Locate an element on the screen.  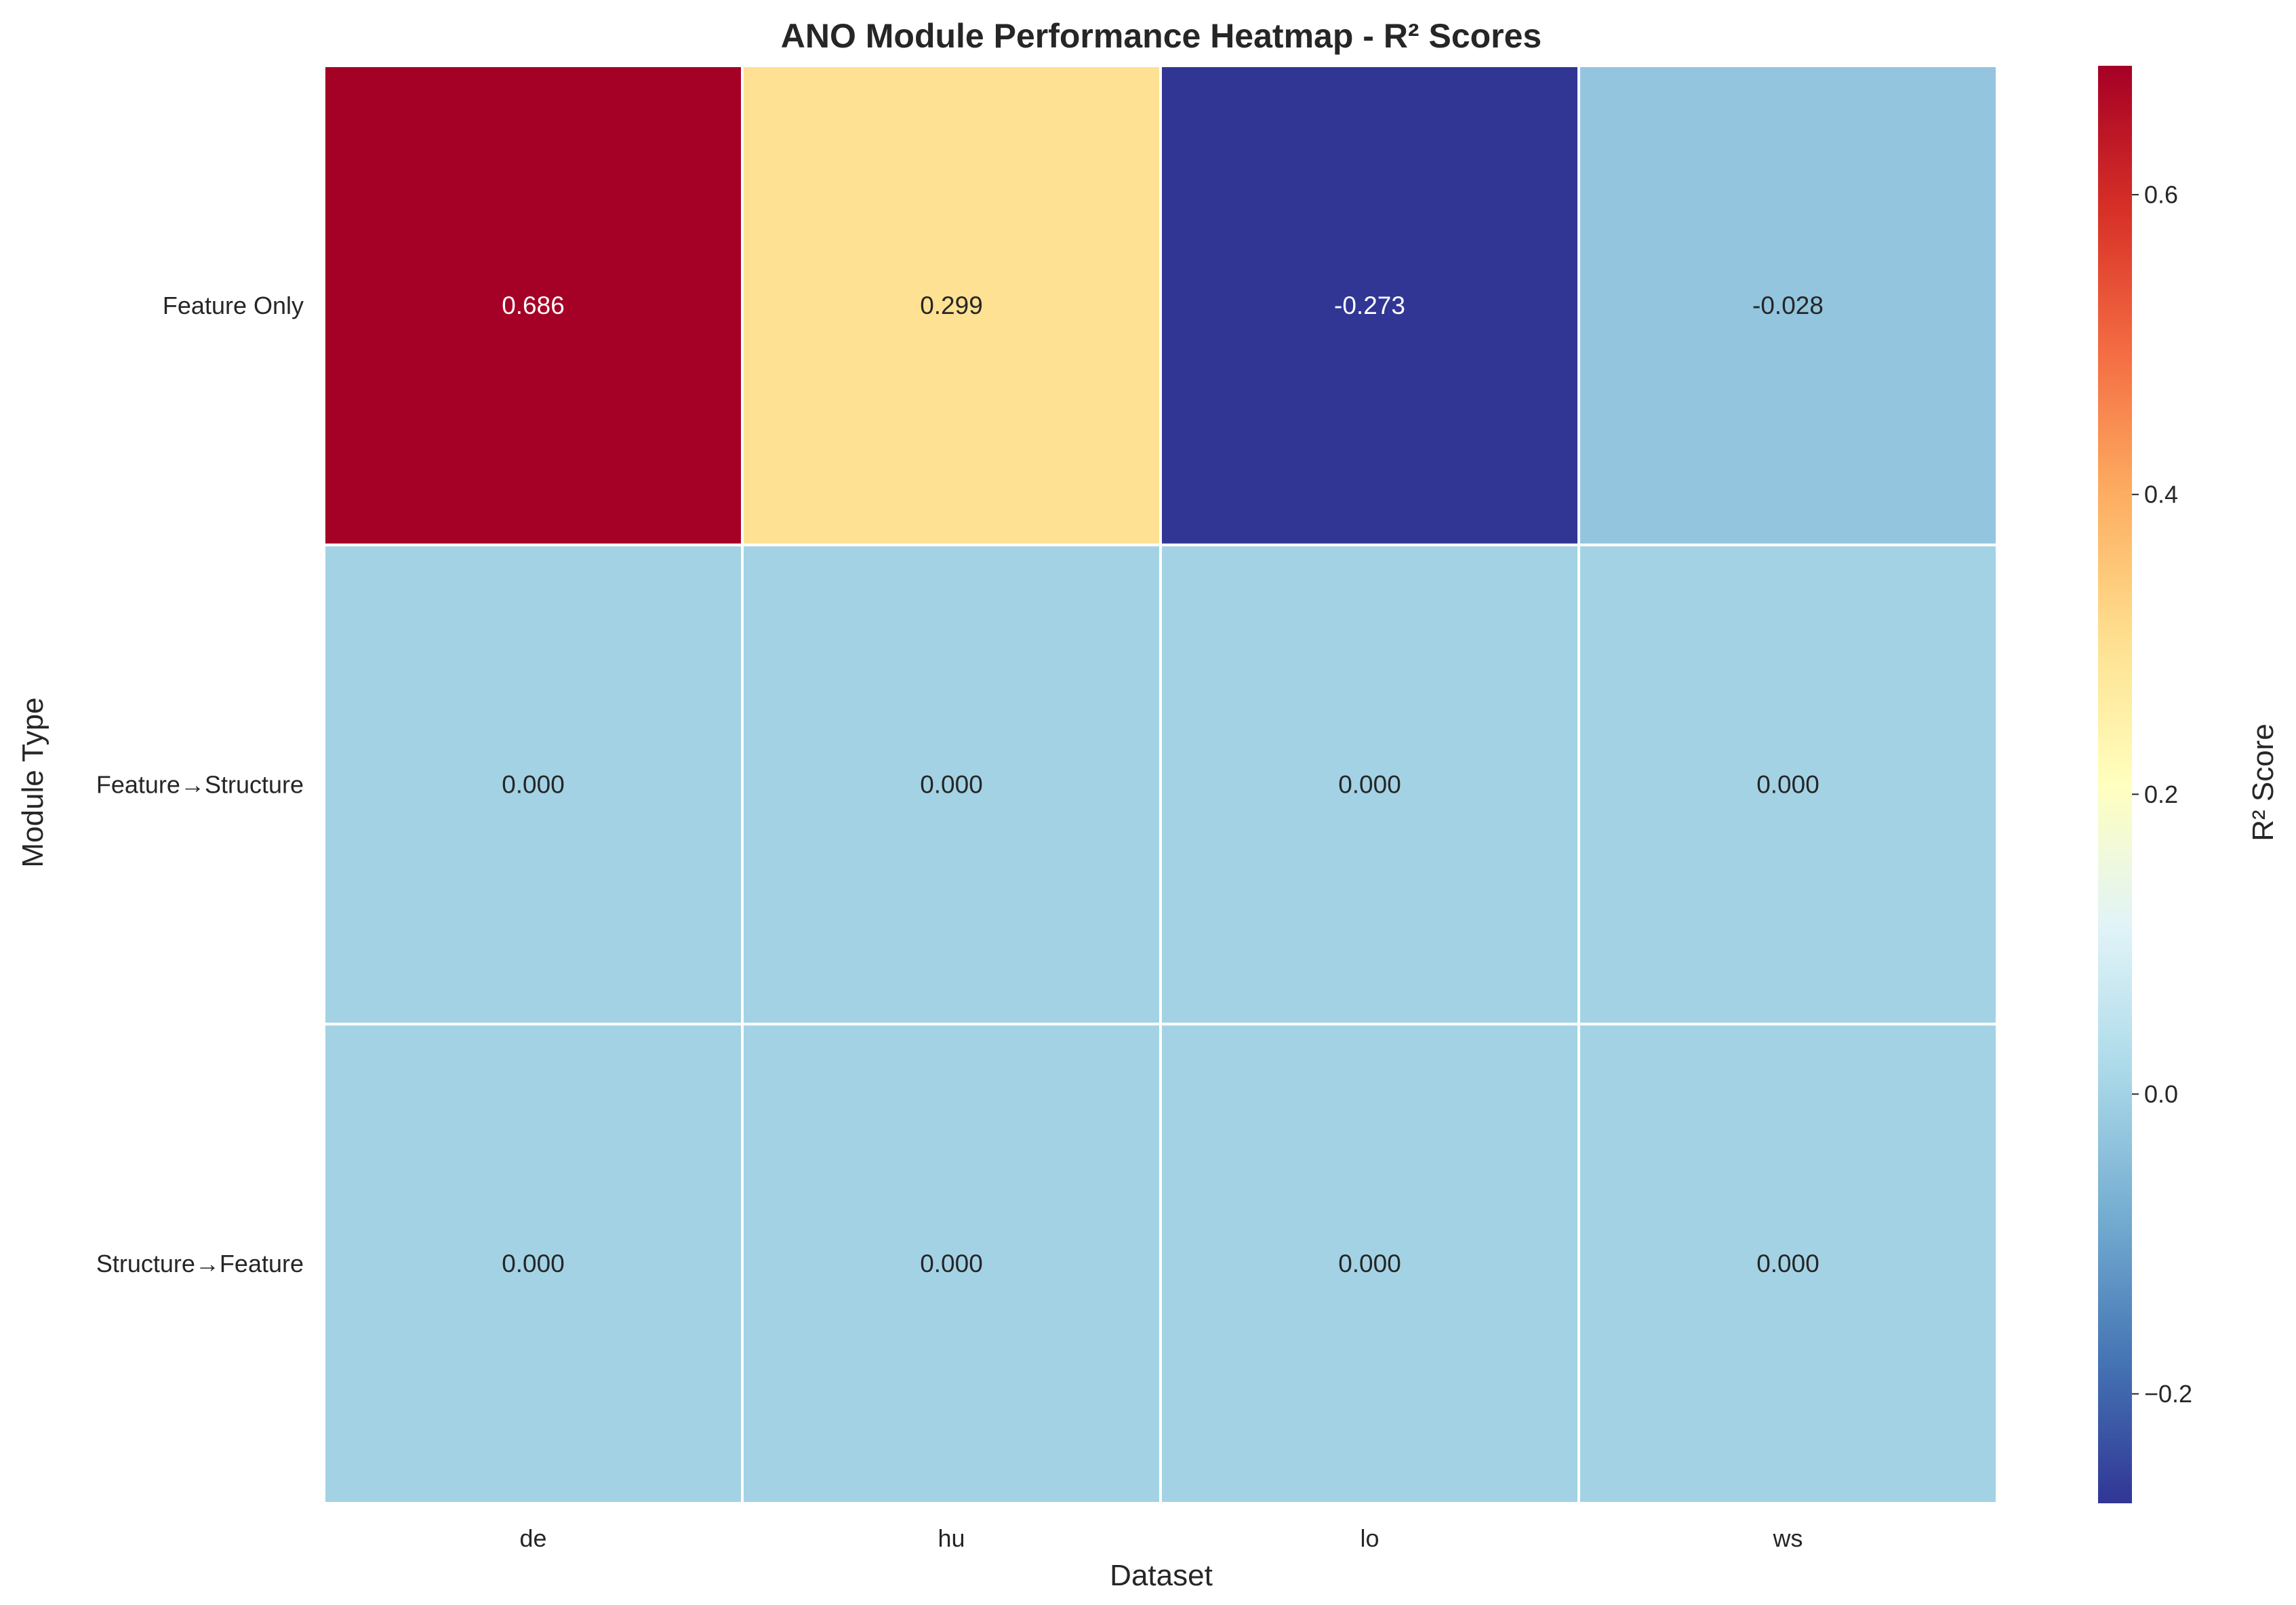
colorbar-tick-label: 0.4 is located at coordinates (2161, 495).